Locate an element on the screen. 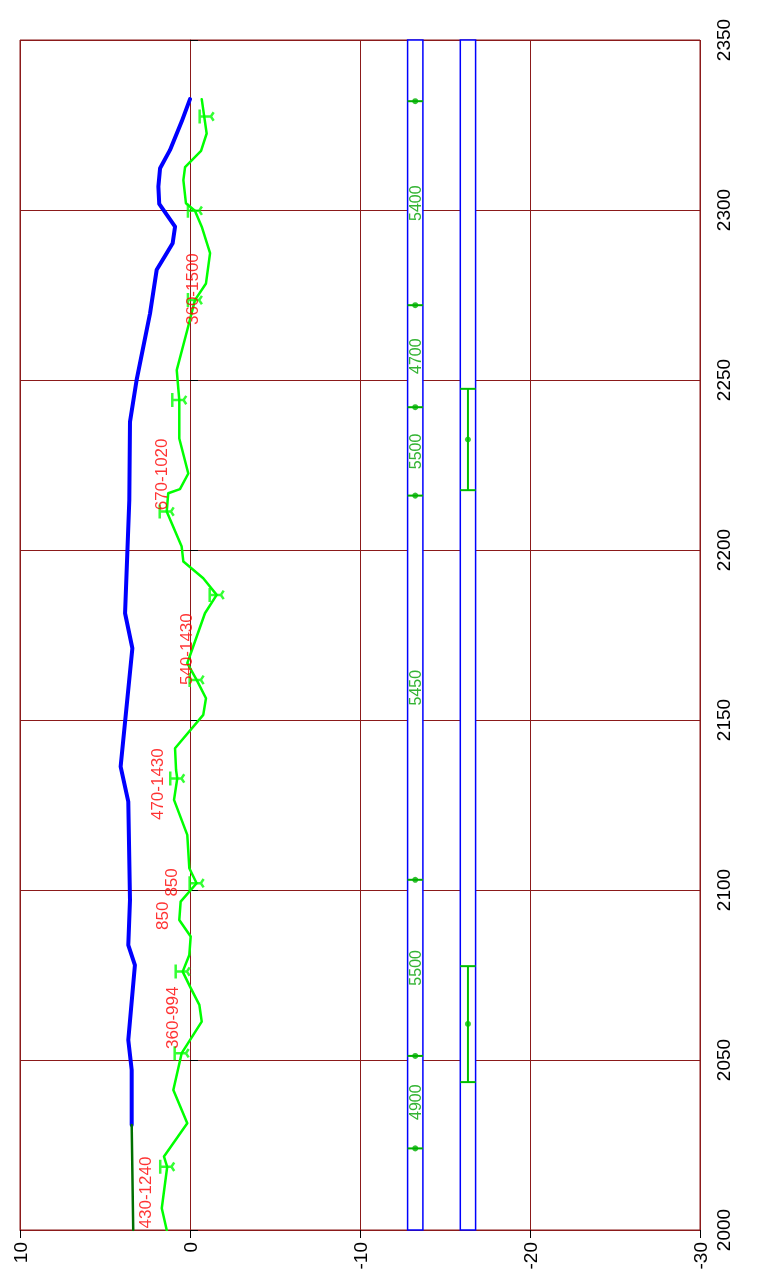 This screenshot has width=759, height=1284. x-tick-label: -30 is located at coordinates (700, 1256).